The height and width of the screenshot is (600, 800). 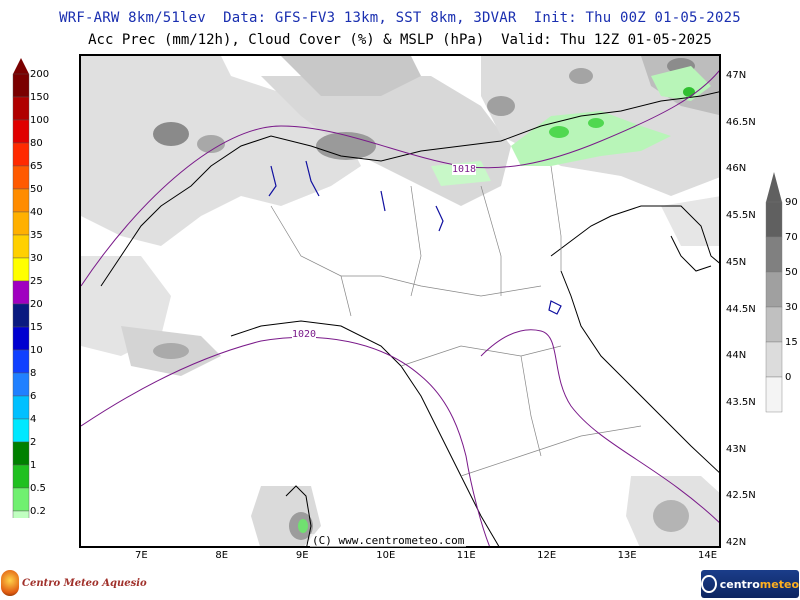 I want to click on latitude-label: 43.5N, so click(x=741, y=402).